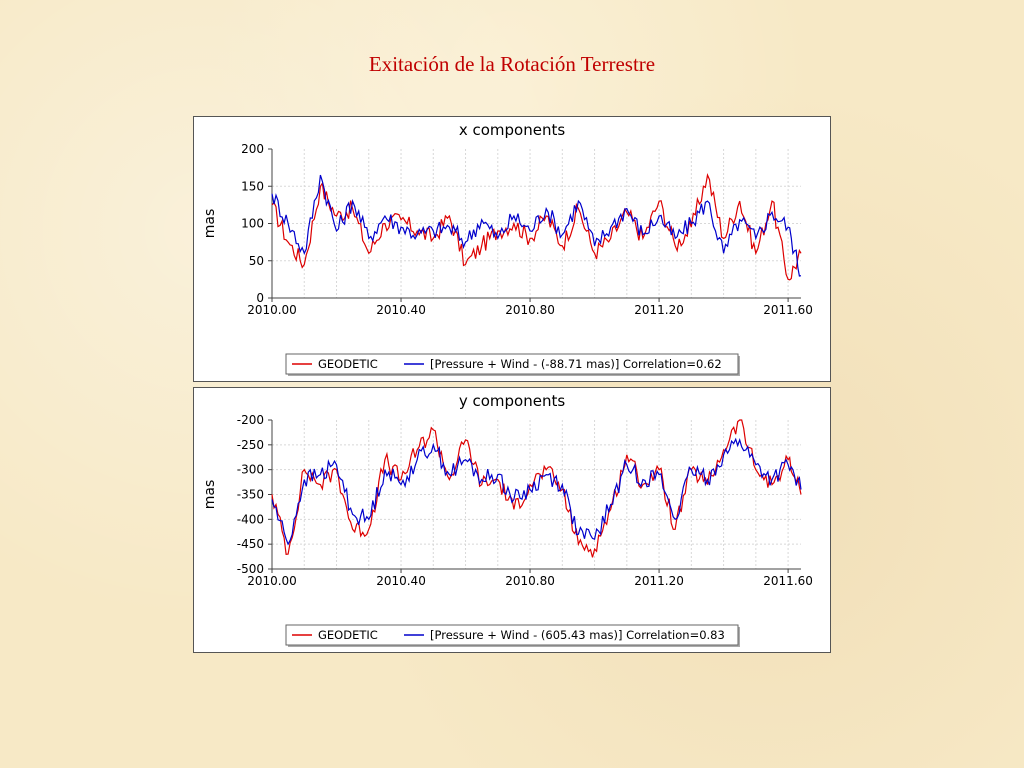 The width and height of the screenshot is (1024, 768). What do you see at coordinates (250, 495) in the screenshot?
I see `y-y-tick-label: -350` at bounding box center [250, 495].